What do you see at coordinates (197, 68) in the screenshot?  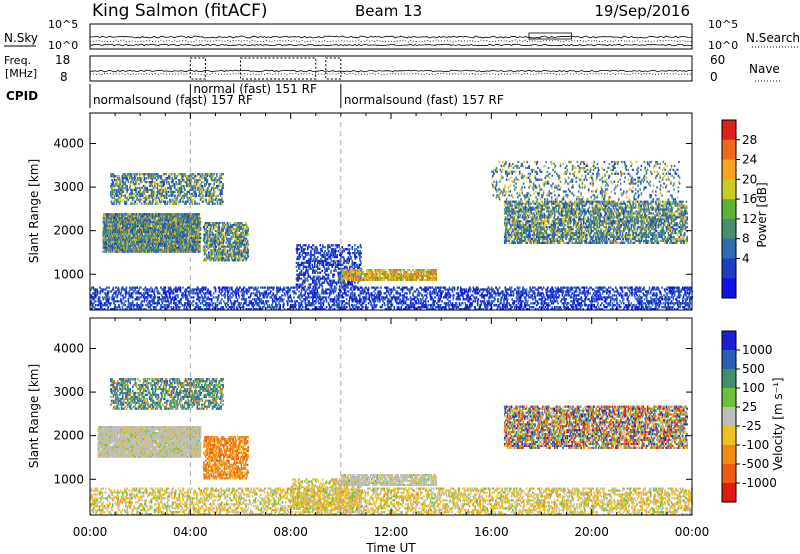 I see `freq-box` at bounding box center [197, 68].